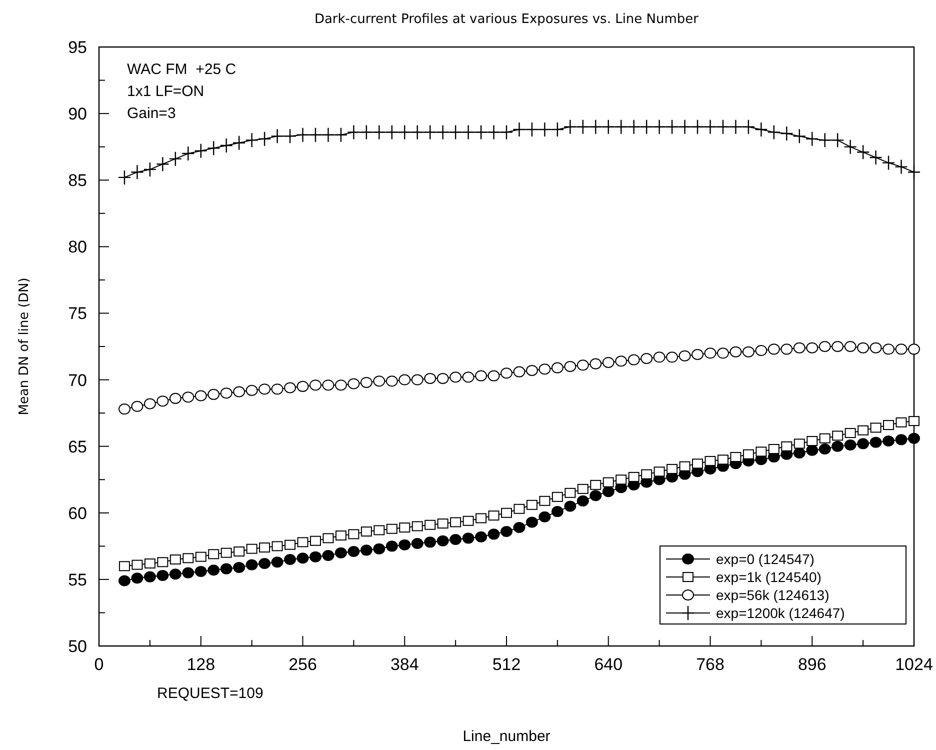  What do you see at coordinates (77, 47) in the screenshot?
I see `y-tick-label: 95` at bounding box center [77, 47].